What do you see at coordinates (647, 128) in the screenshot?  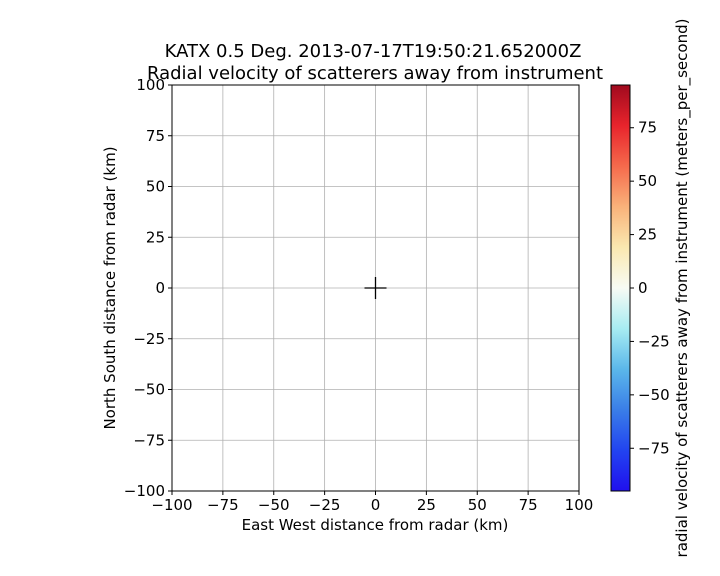 I see `colorbar-tick-label: 75` at bounding box center [647, 128].